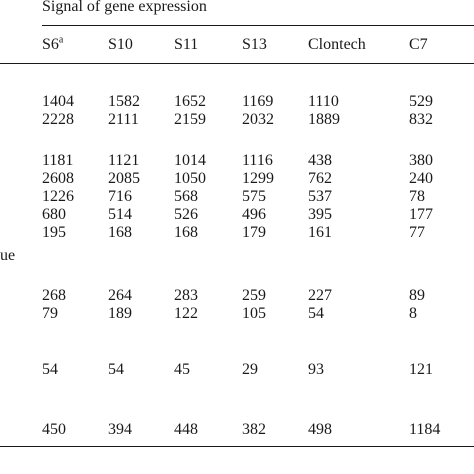 This screenshot has height=474, width=474. Describe the element at coordinates (53, 43) in the screenshot. I see `column-header-s6: S6a` at that location.